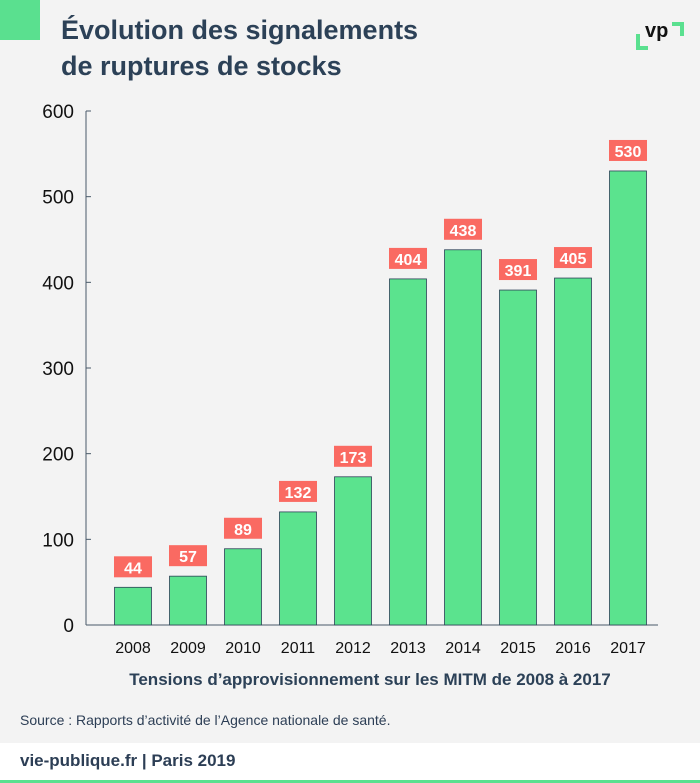  I want to click on bar-2010, so click(243, 587).